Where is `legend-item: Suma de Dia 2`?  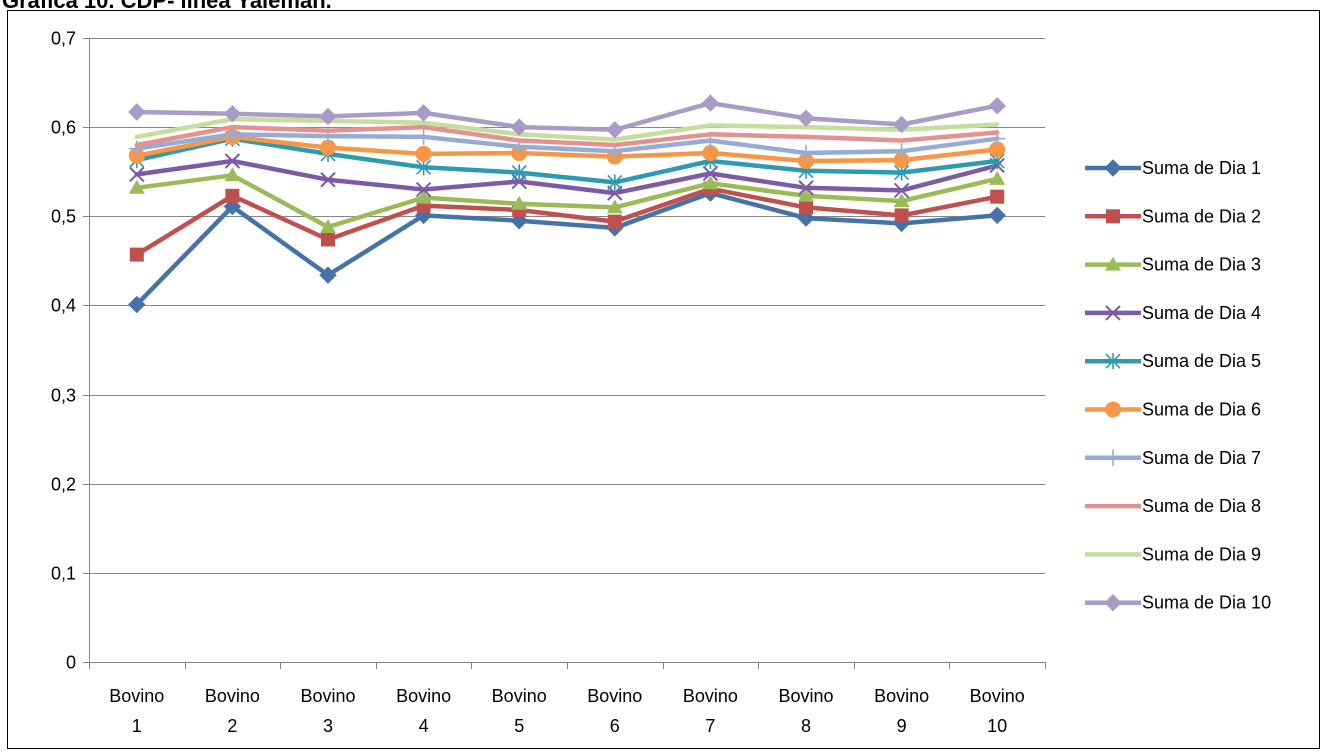 legend-item: Suma de Dia 2 is located at coordinates (1173, 216).